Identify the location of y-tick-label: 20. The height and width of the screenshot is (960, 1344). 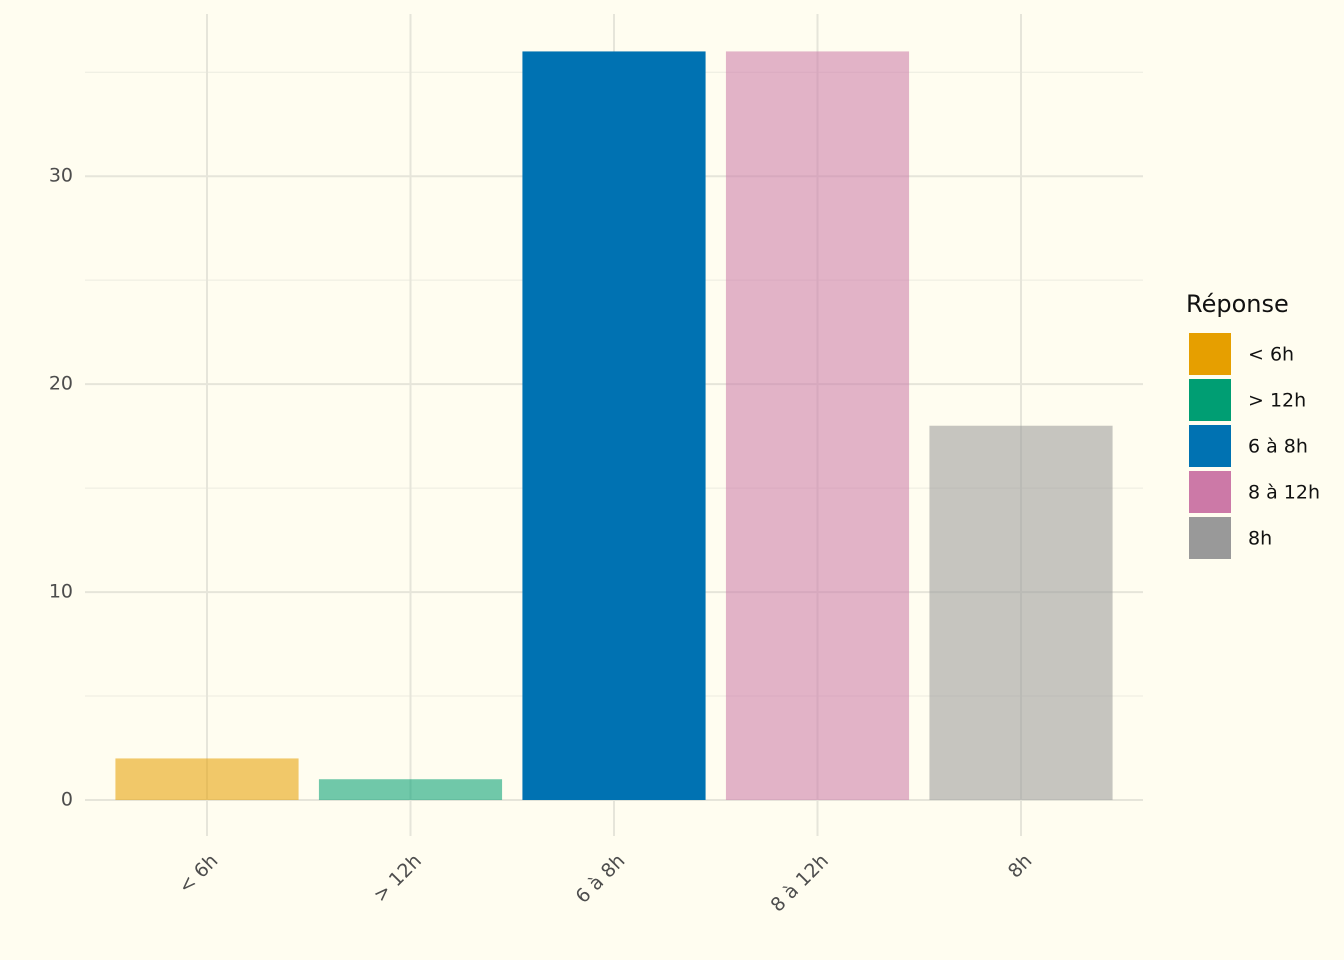
(61, 384).